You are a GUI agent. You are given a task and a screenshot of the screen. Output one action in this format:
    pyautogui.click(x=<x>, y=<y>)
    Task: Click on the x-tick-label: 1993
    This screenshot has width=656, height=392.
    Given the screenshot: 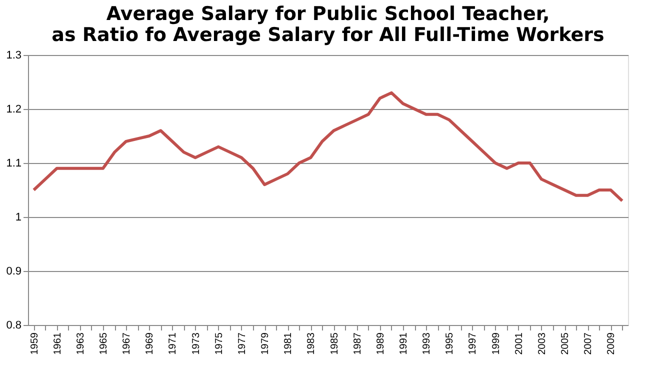 What is the action you would take?
    pyautogui.click(x=427, y=343)
    